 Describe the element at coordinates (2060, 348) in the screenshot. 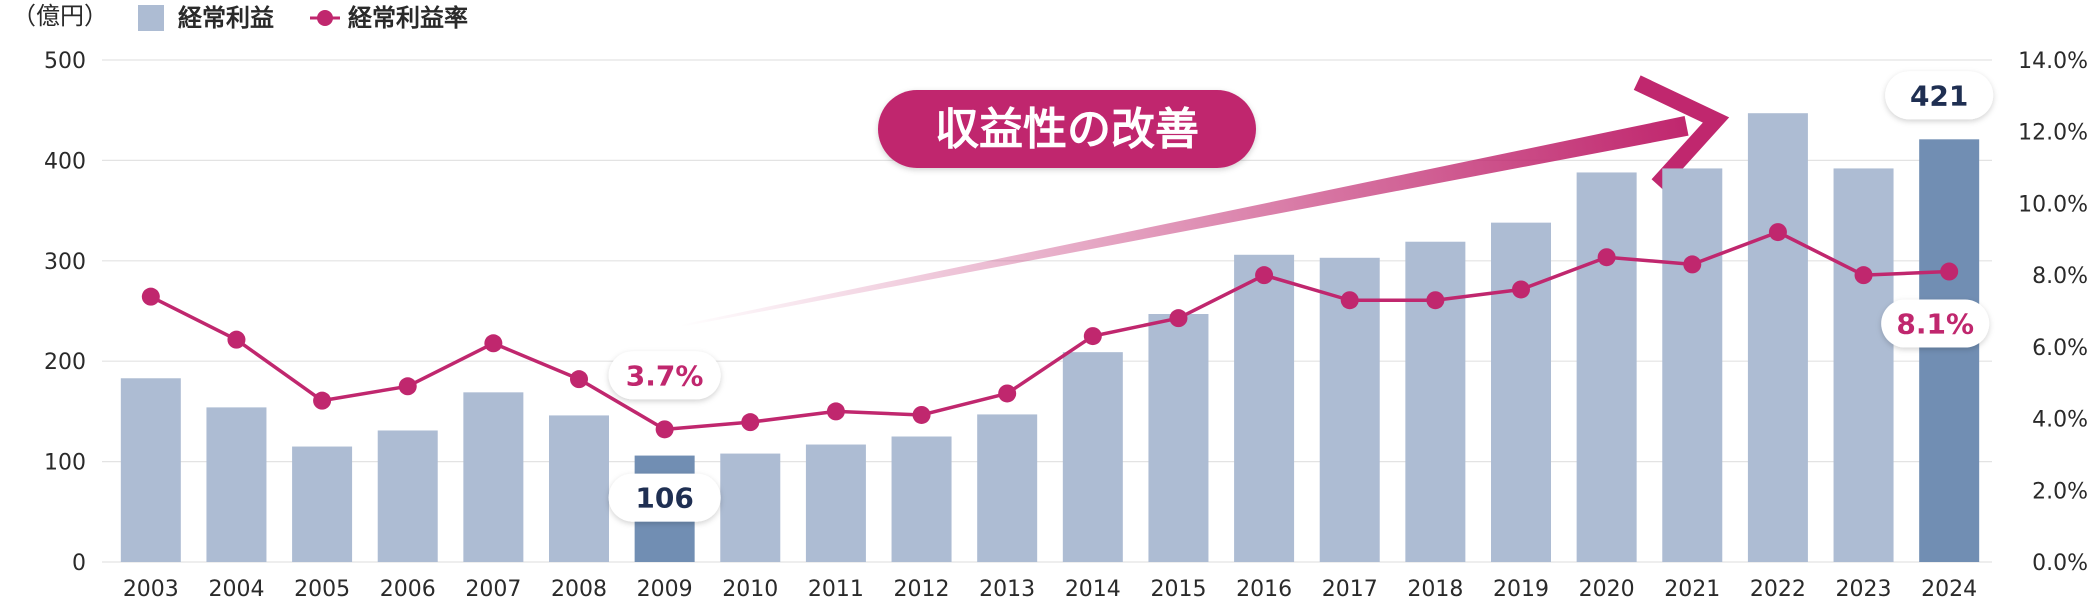

I see `y-right-tick-label: 6.0%` at that location.